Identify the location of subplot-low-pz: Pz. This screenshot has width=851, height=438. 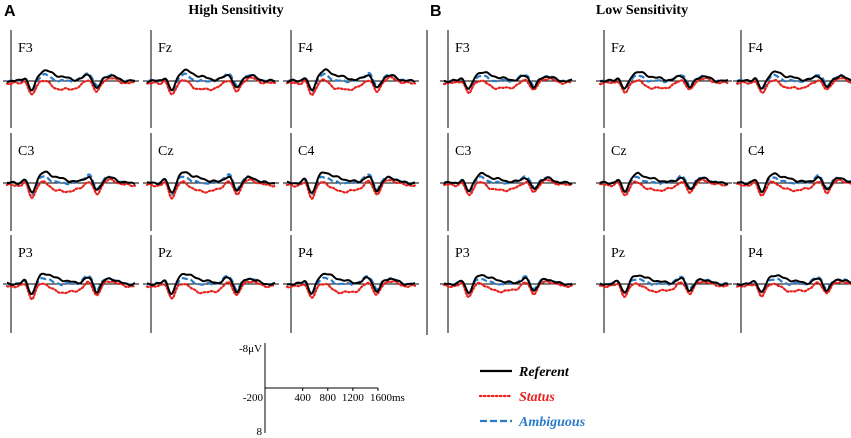
(664, 284).